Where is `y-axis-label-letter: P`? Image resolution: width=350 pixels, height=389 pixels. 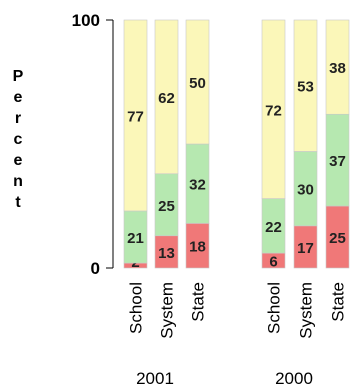 y-axis-label-letter: P is located at coordinates (18, 76).